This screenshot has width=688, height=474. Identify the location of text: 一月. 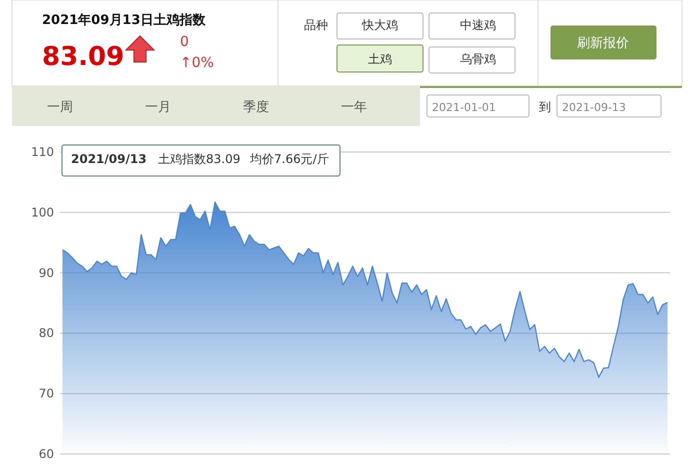
(158, 107).